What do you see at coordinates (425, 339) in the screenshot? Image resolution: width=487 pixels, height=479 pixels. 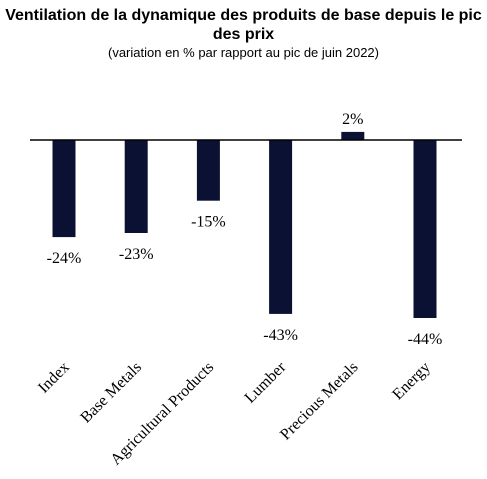 I see `data-label-energy: -44%` at bounding box center [425, 339].